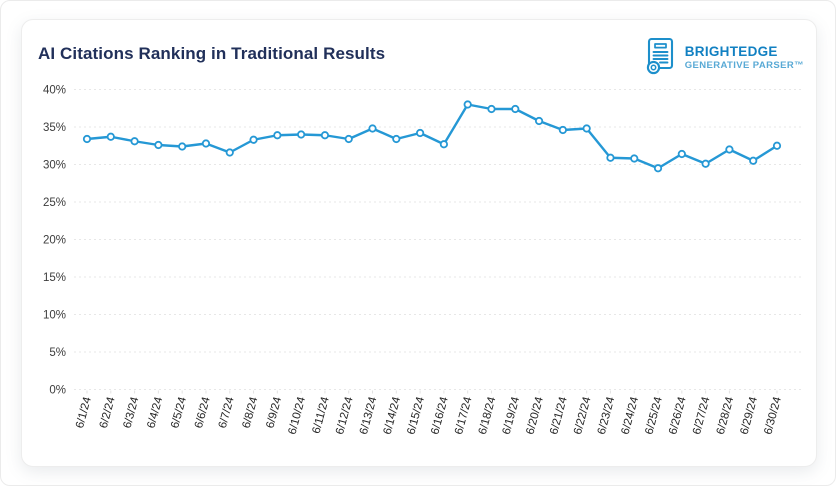 Image resolution: width=836 pixels, height=486 pixels. Describe the element at coordinates (393, 415) in the screenshot. I see `x-axis-tick-label: 6/14/24` at that location.